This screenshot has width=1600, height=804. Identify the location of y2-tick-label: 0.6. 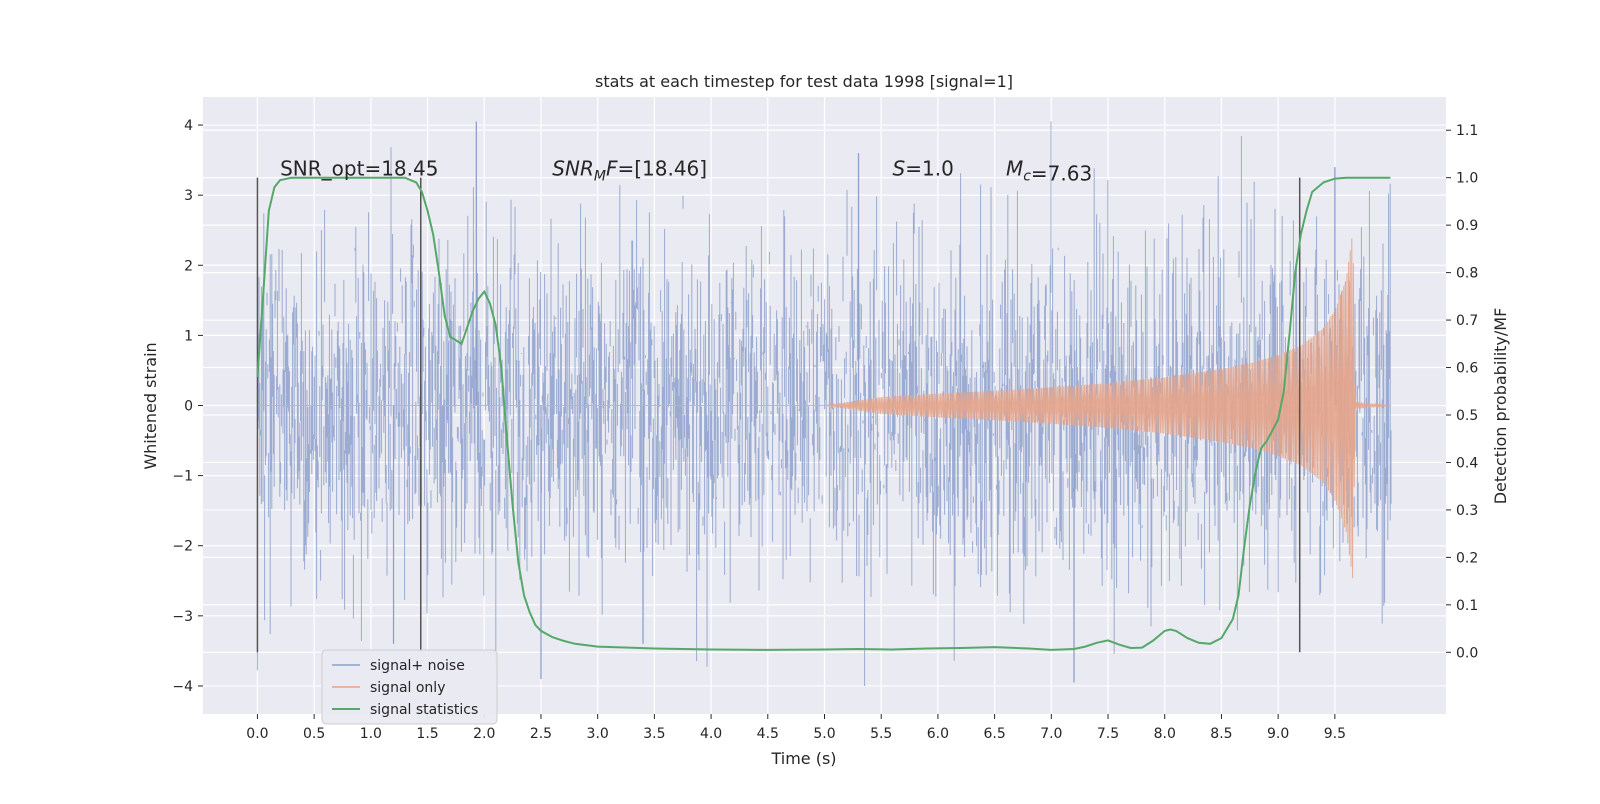
(1467, 369).